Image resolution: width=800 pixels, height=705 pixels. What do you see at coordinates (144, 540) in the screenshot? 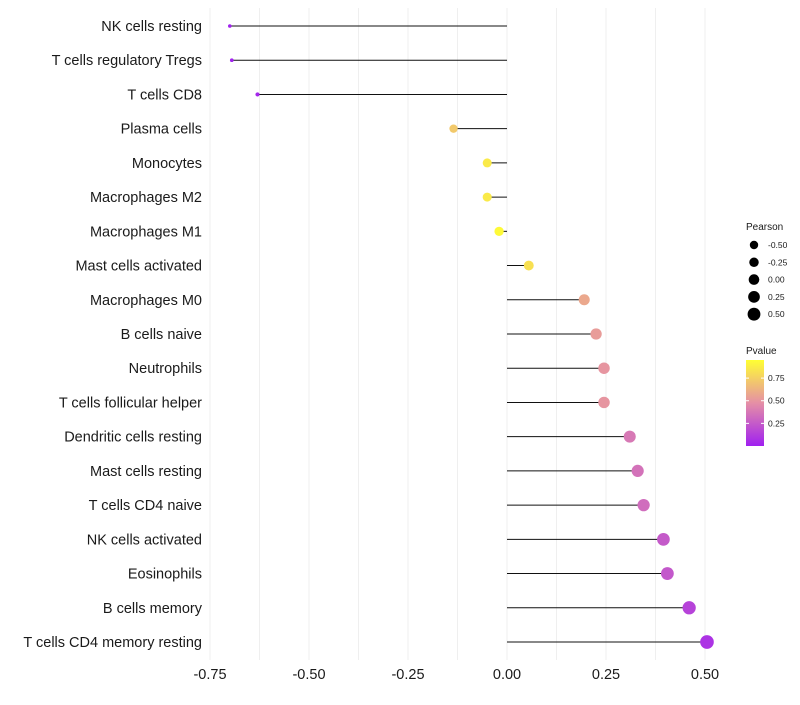
I see `category-label: NK cells activated` at bounding box center [144, 540].